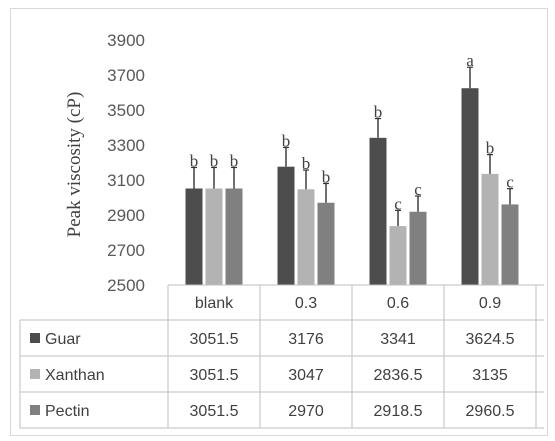 The width and height of the screenshot is (555, 441). I want to click on significance-letter: a, so click(470, 60).